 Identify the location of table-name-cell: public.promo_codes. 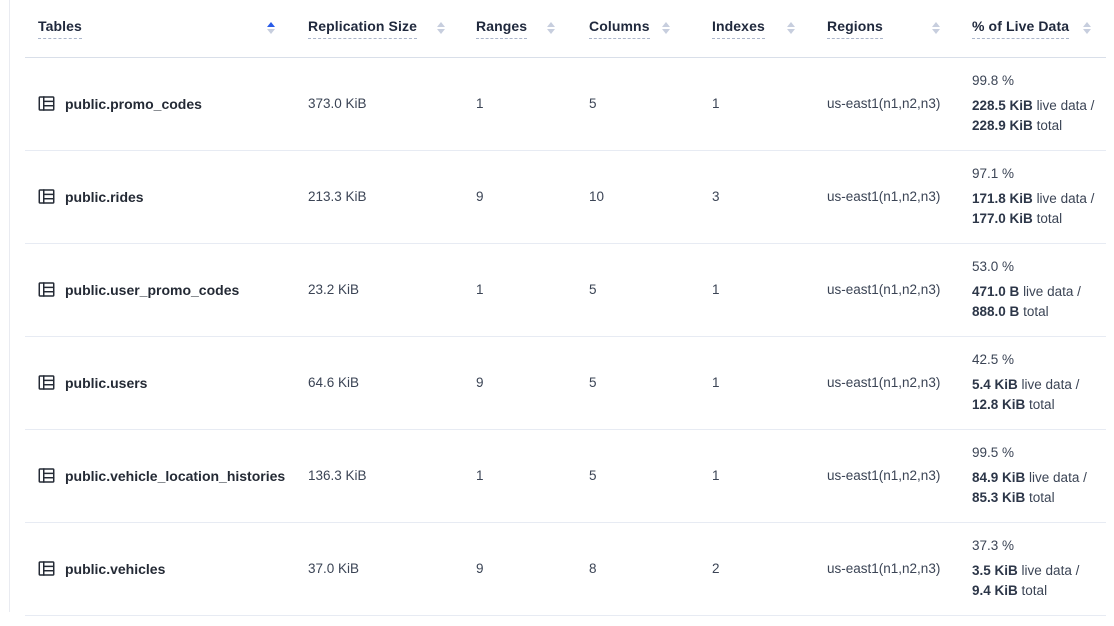
(157, 104).